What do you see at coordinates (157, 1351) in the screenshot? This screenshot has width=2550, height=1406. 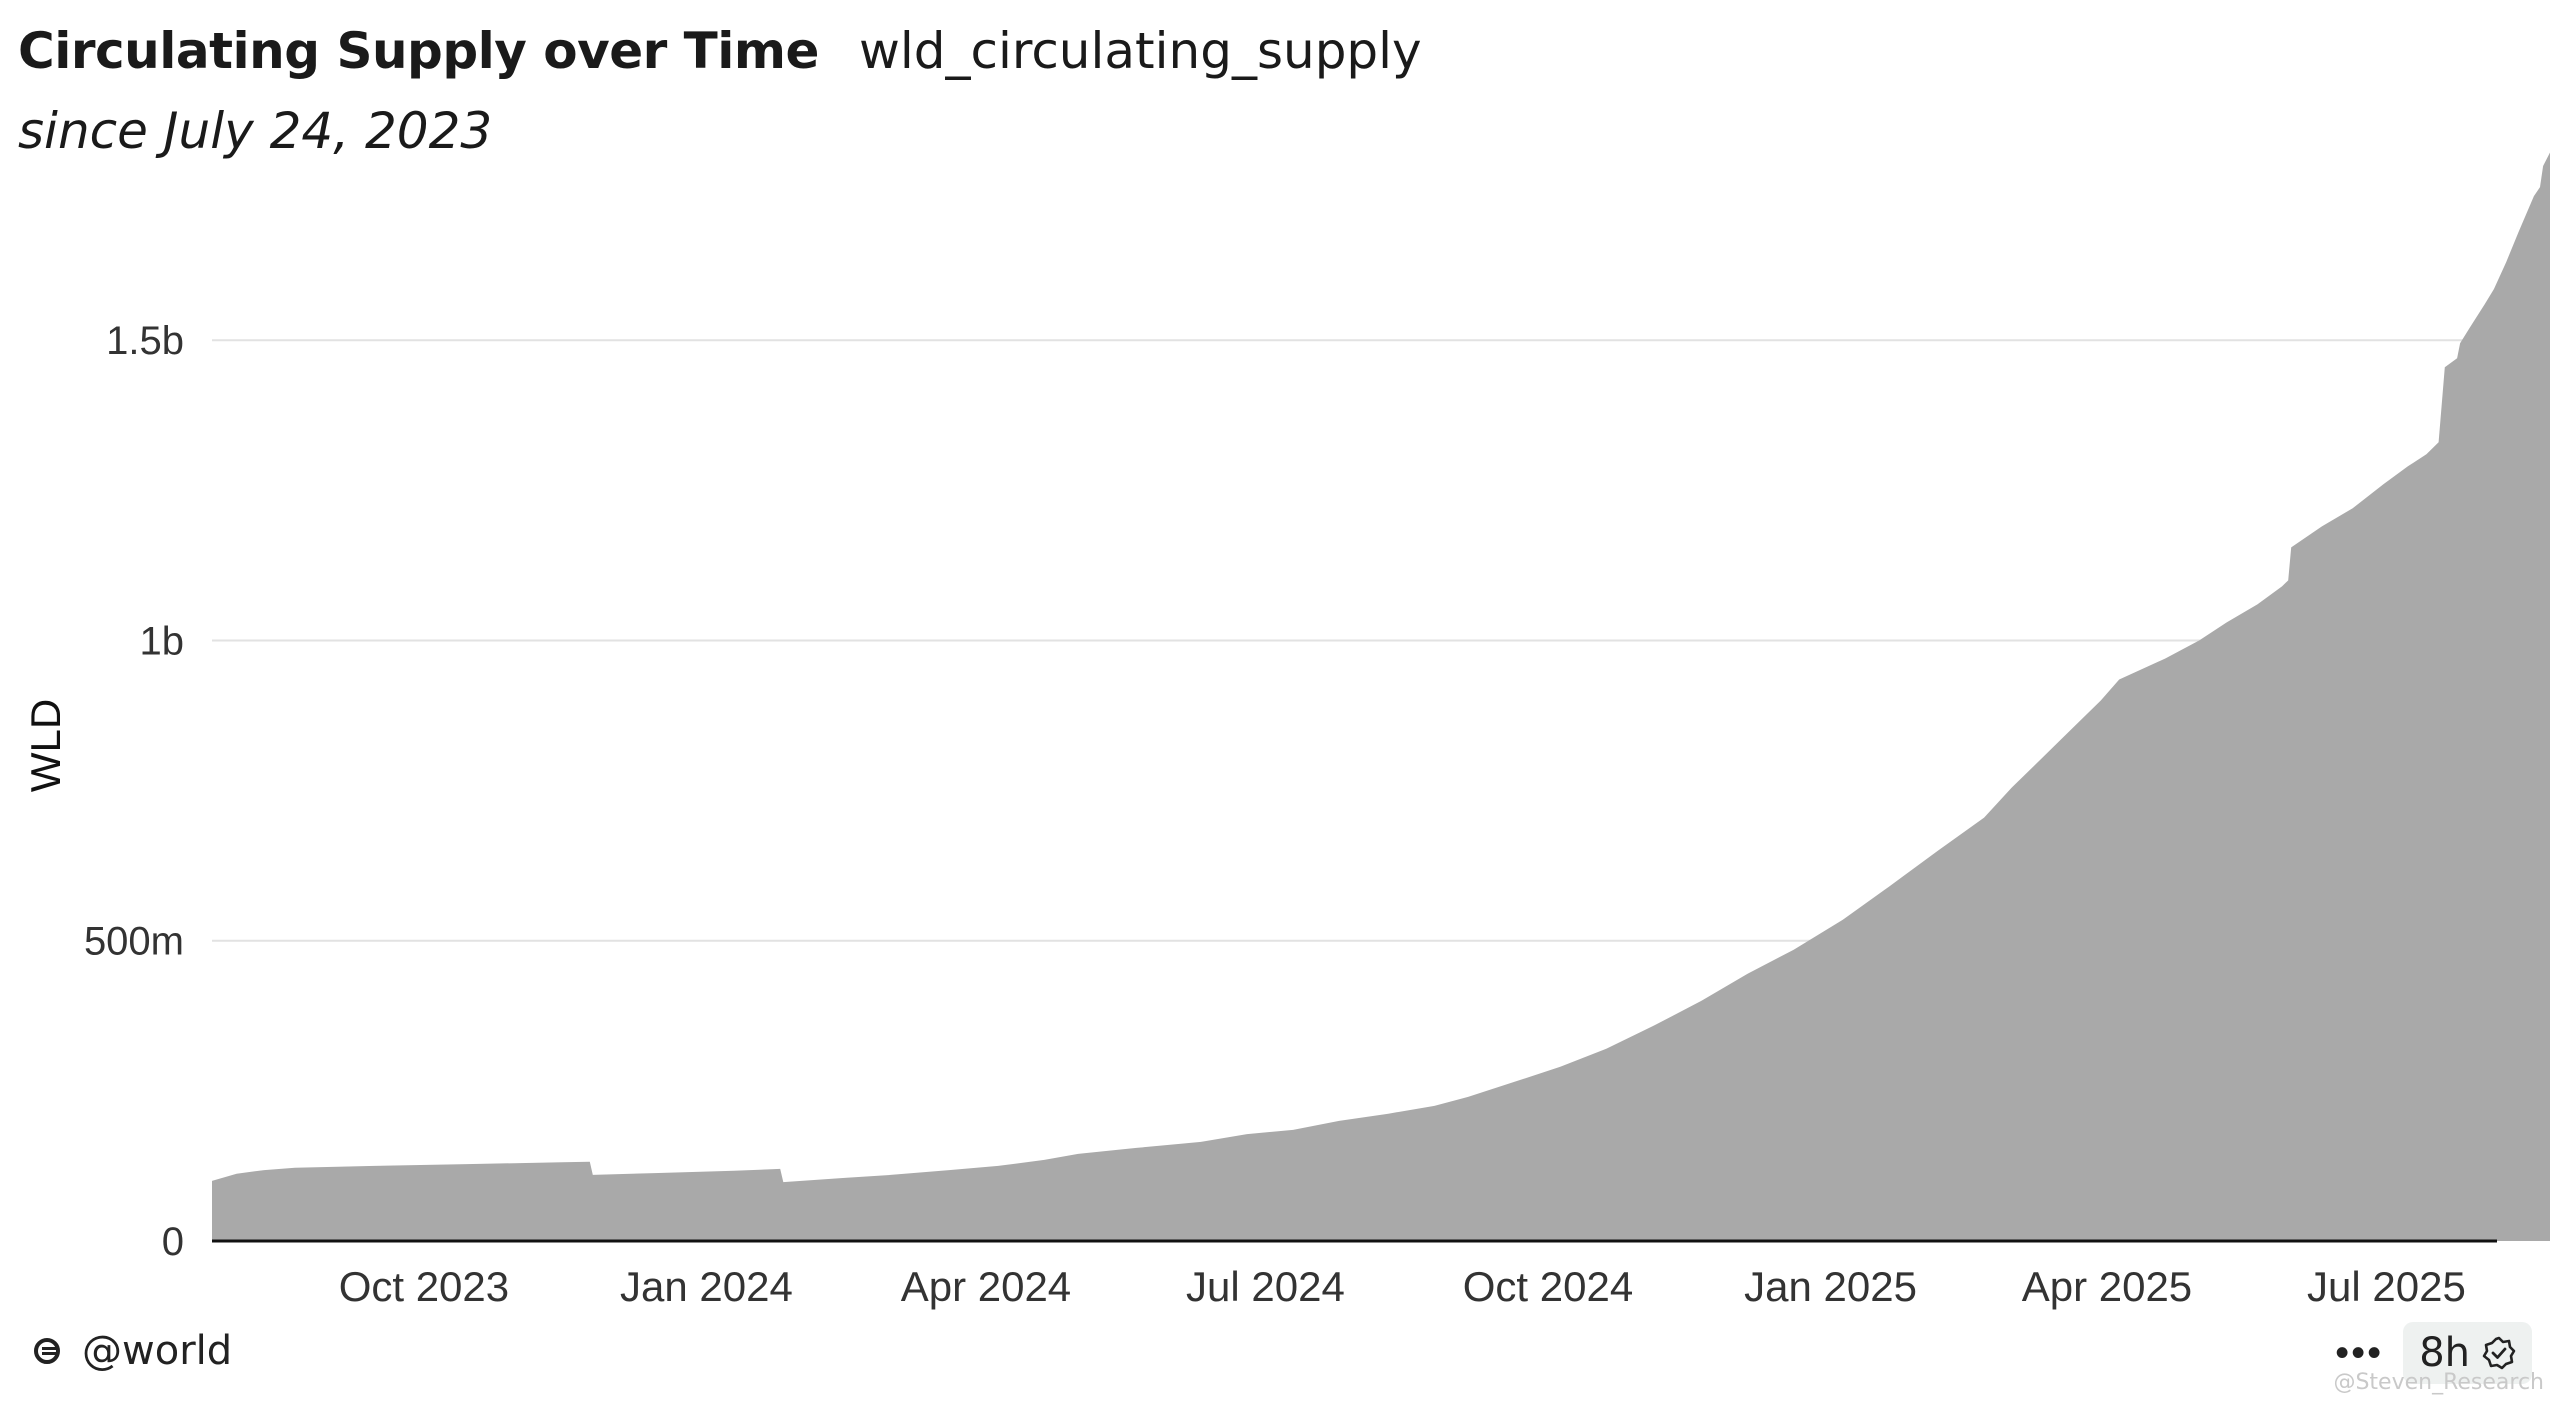 I see `author-handle: @world` at bounding box center [157, 1351].